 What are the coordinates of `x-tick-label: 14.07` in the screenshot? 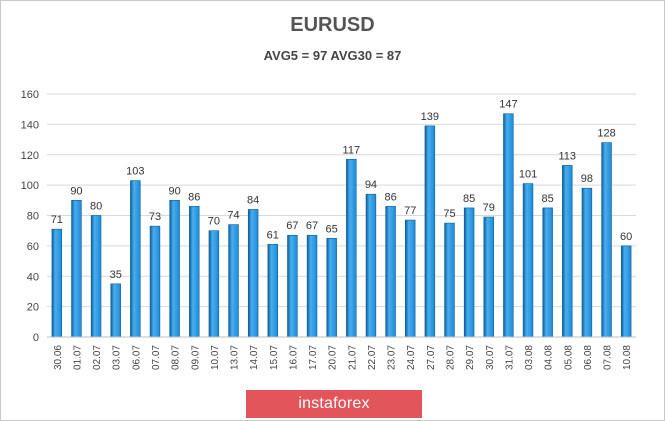 It's located at (254, 357).